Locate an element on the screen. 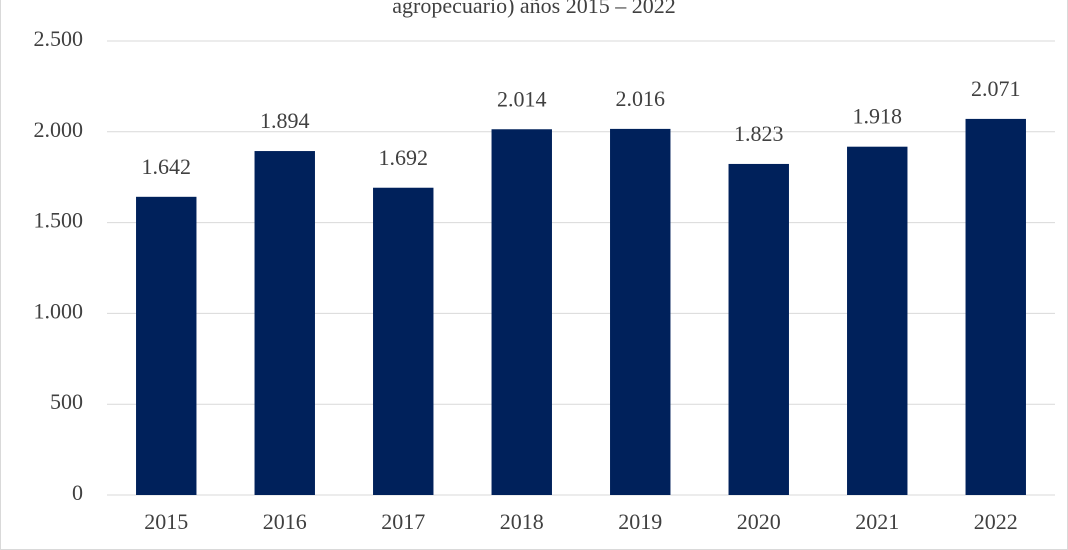  data-label: 1.894 is located at coordinates (285, 120).